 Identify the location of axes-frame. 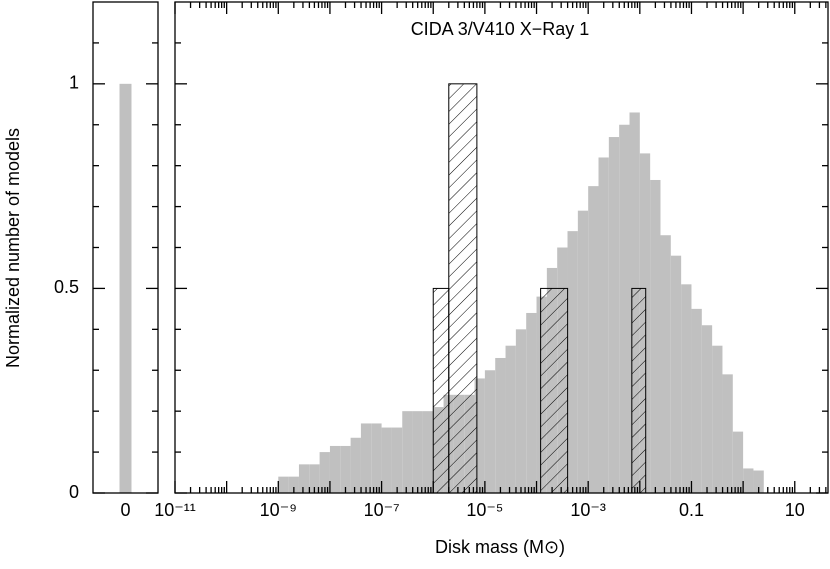
(125, 247).